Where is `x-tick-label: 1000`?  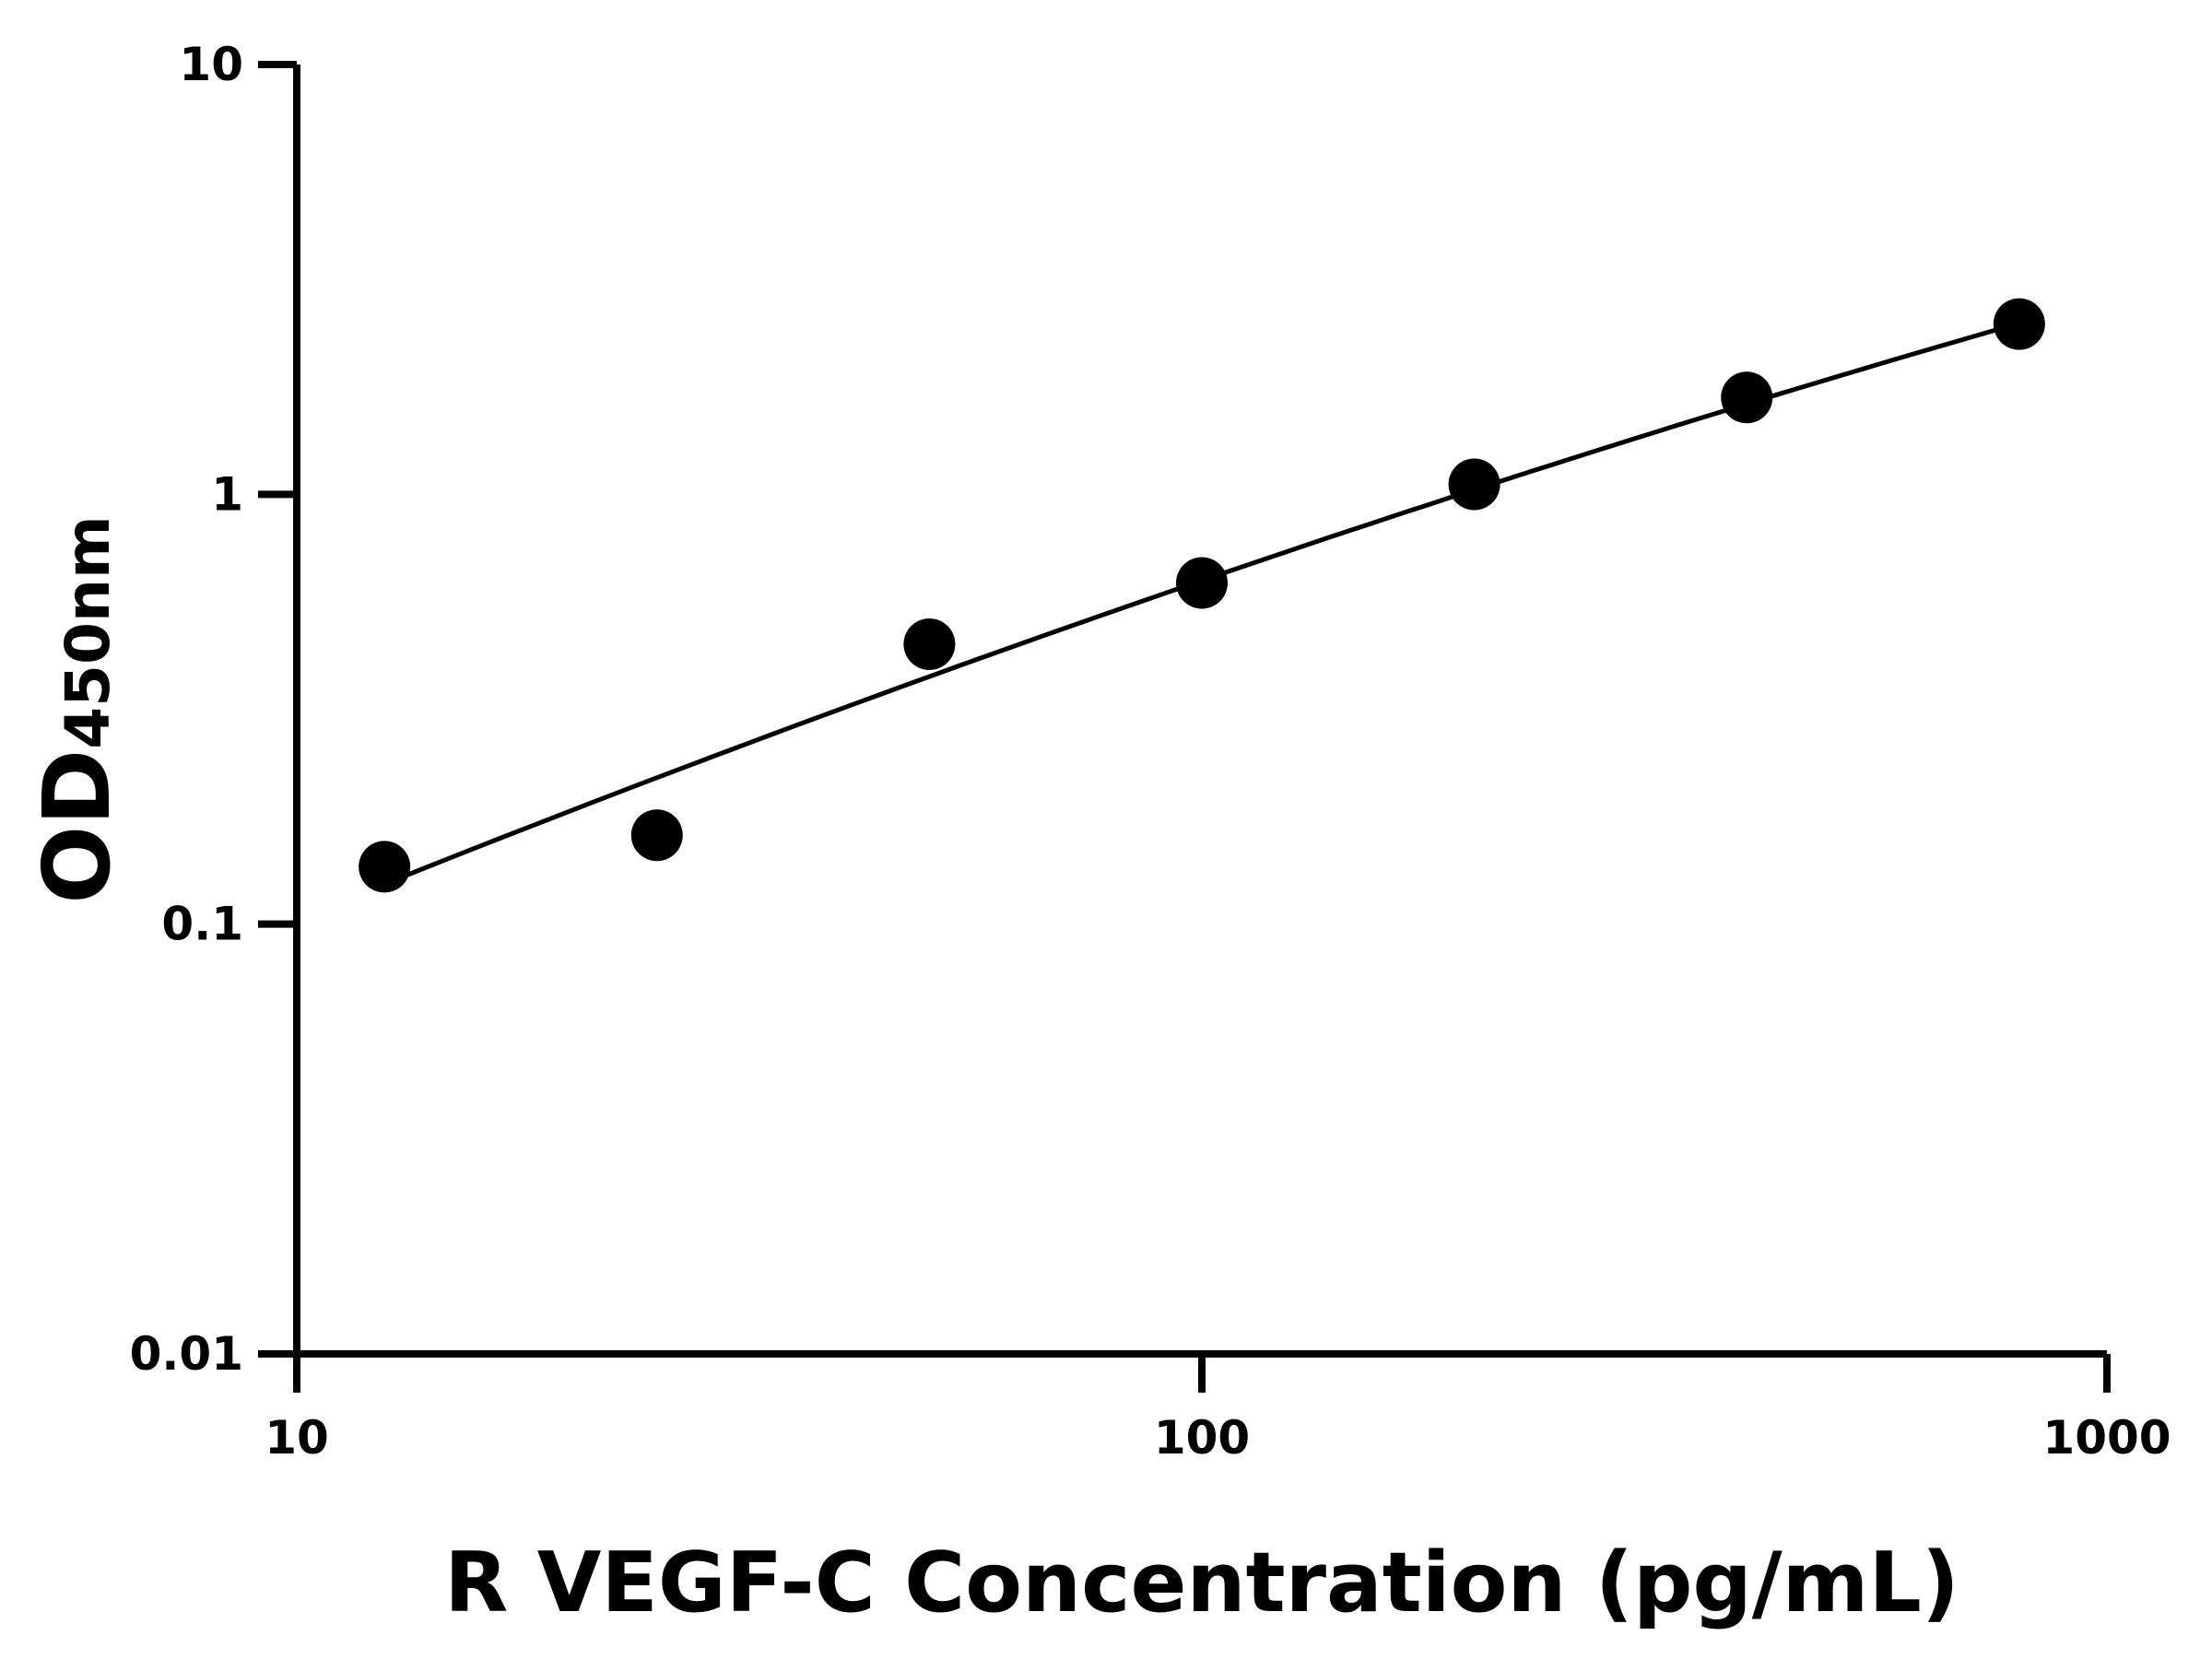
x-tick-label: 1000 is located at coordinates (2106, 1438).